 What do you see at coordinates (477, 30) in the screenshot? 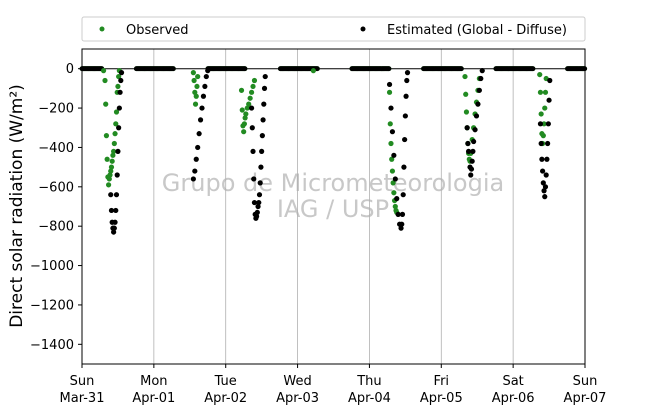
I see `legend-estimated-label: Estimated (Global - Diffuse)` at bounding box center [477, 30].